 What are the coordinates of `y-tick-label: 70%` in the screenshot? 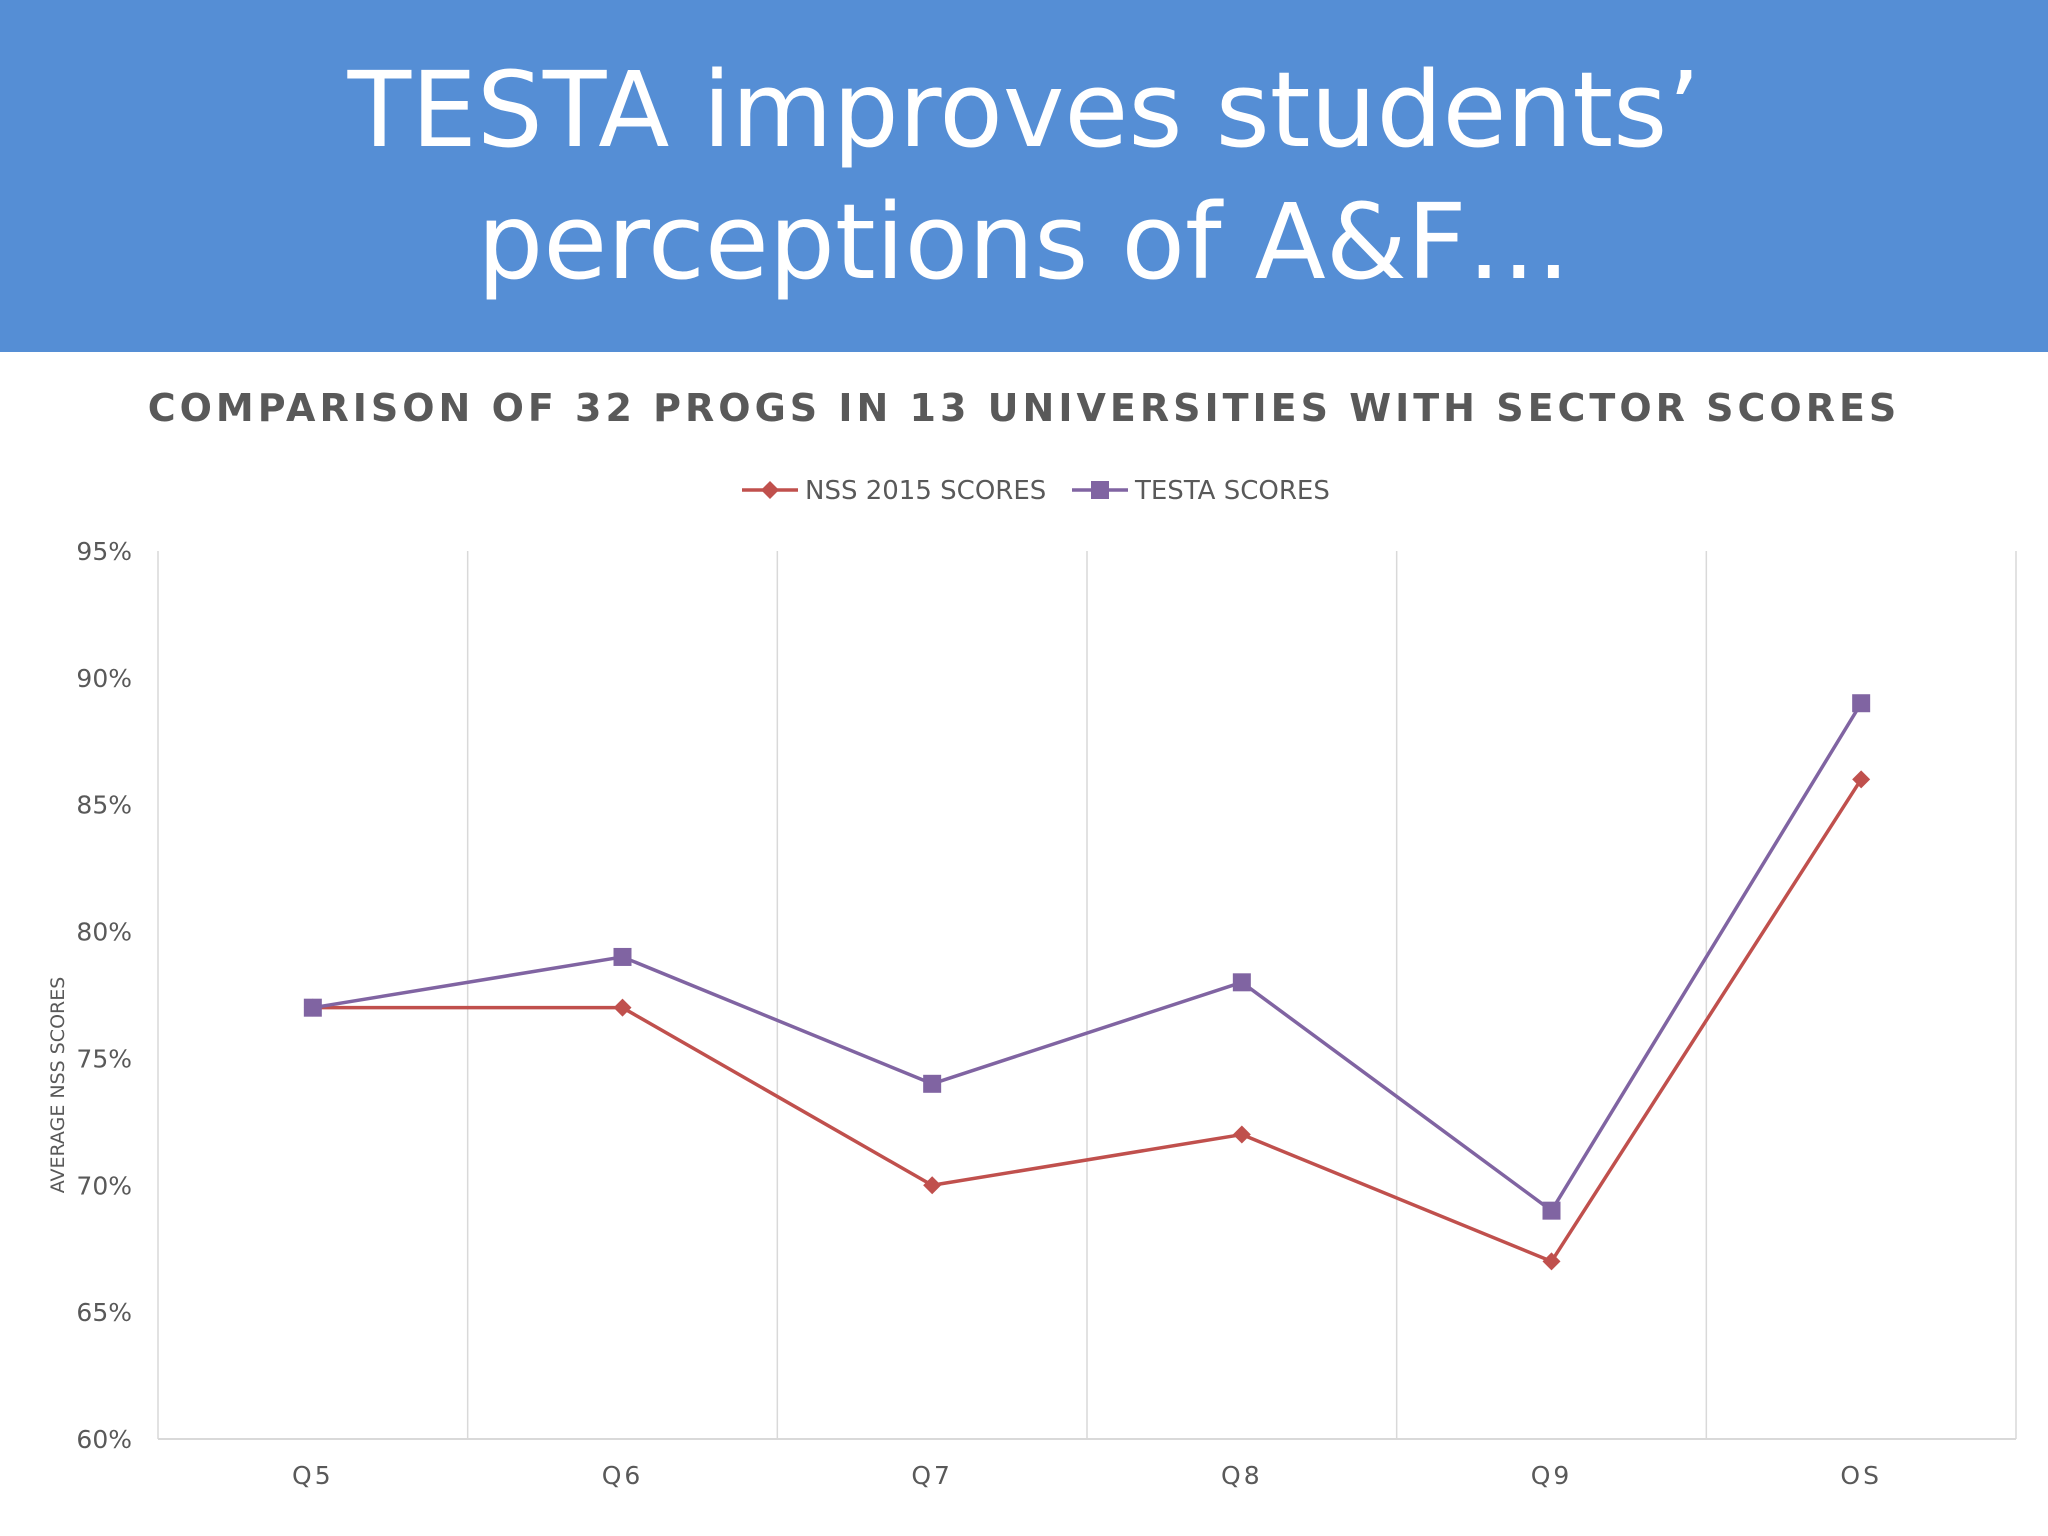 It's located at (104, 1185).